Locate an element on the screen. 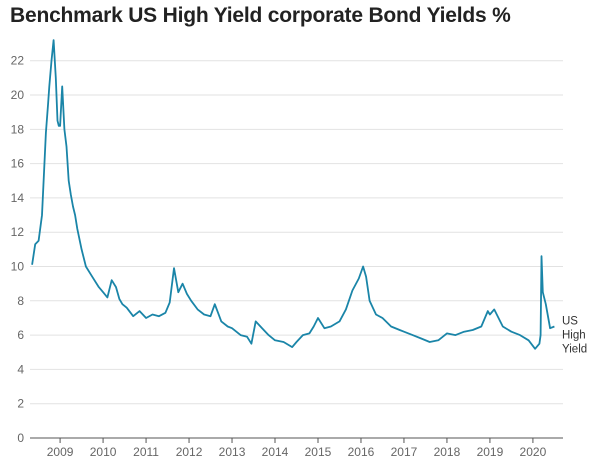  x-tick-label: 2010 is located at coordinates (103, 452).